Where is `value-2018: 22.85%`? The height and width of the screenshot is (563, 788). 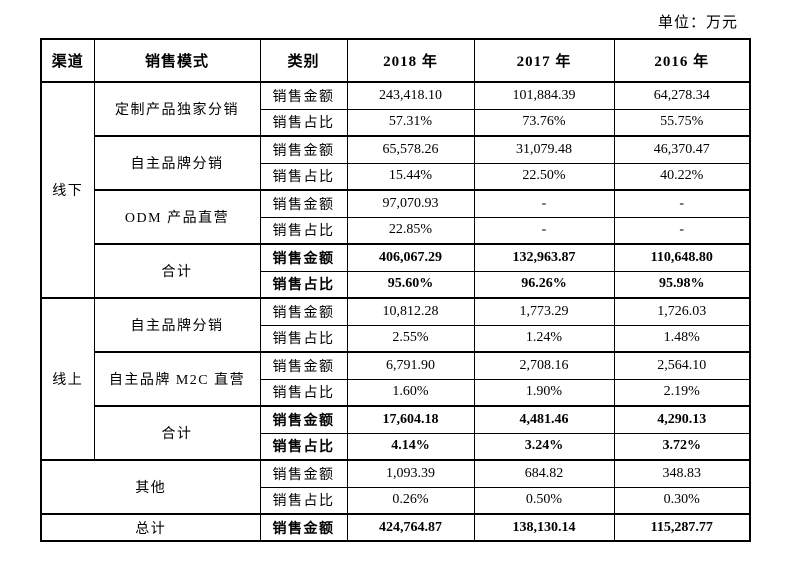 value-2018: 22.85% is located at coordinates (410, 230).